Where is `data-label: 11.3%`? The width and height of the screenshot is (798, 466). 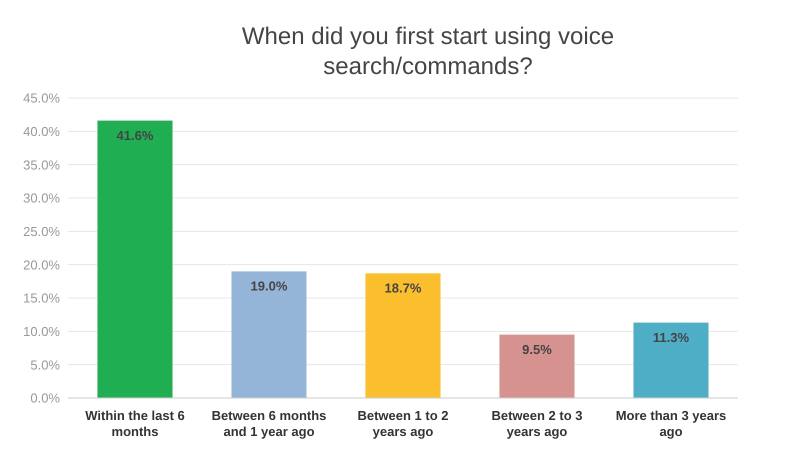
data-label: 11.3% is located at coordinates (671, 337).